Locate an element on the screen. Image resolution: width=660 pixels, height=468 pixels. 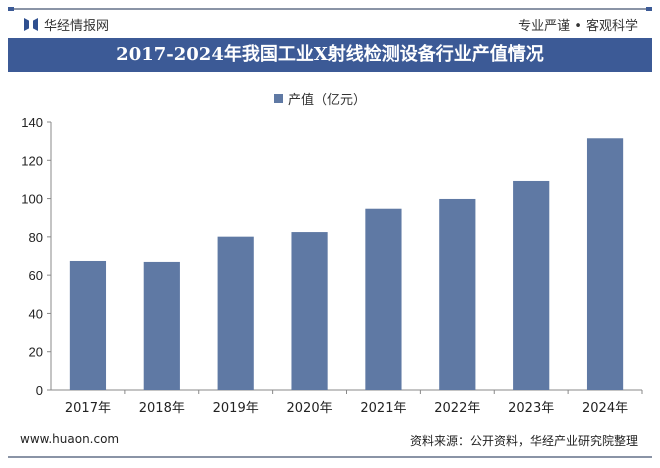
brand-name: 华经情报网 is located at coordinates (77, 26).